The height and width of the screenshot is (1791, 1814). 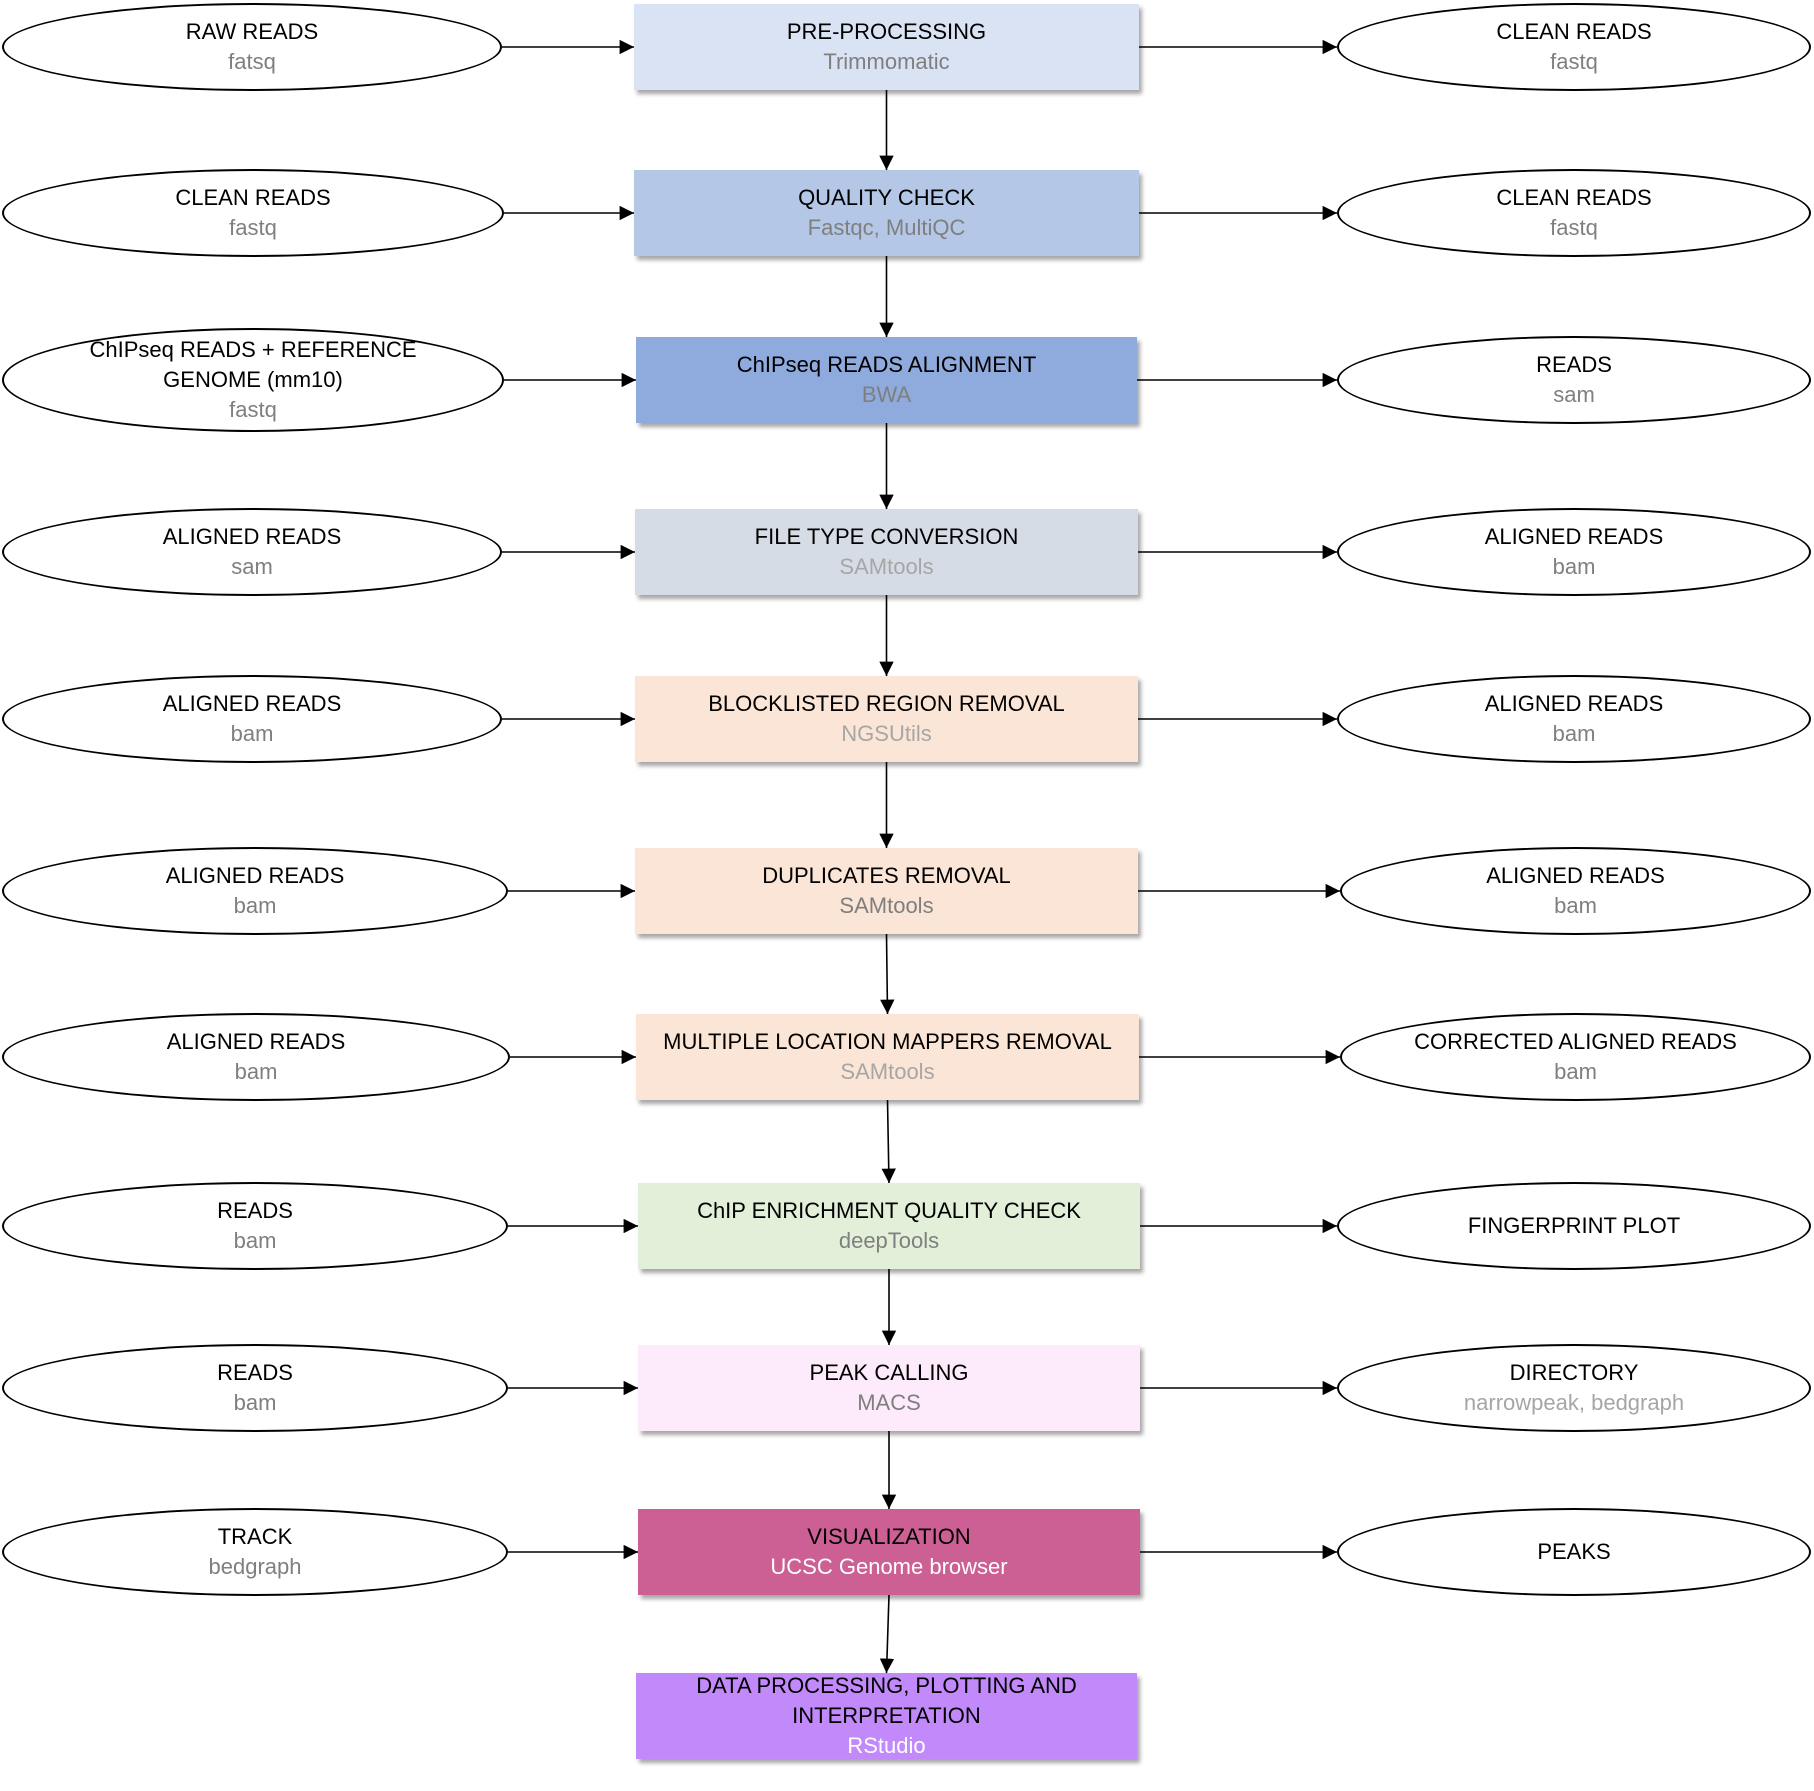 I want to click on step-tool: RStudio, so click(x=886, y=1745).